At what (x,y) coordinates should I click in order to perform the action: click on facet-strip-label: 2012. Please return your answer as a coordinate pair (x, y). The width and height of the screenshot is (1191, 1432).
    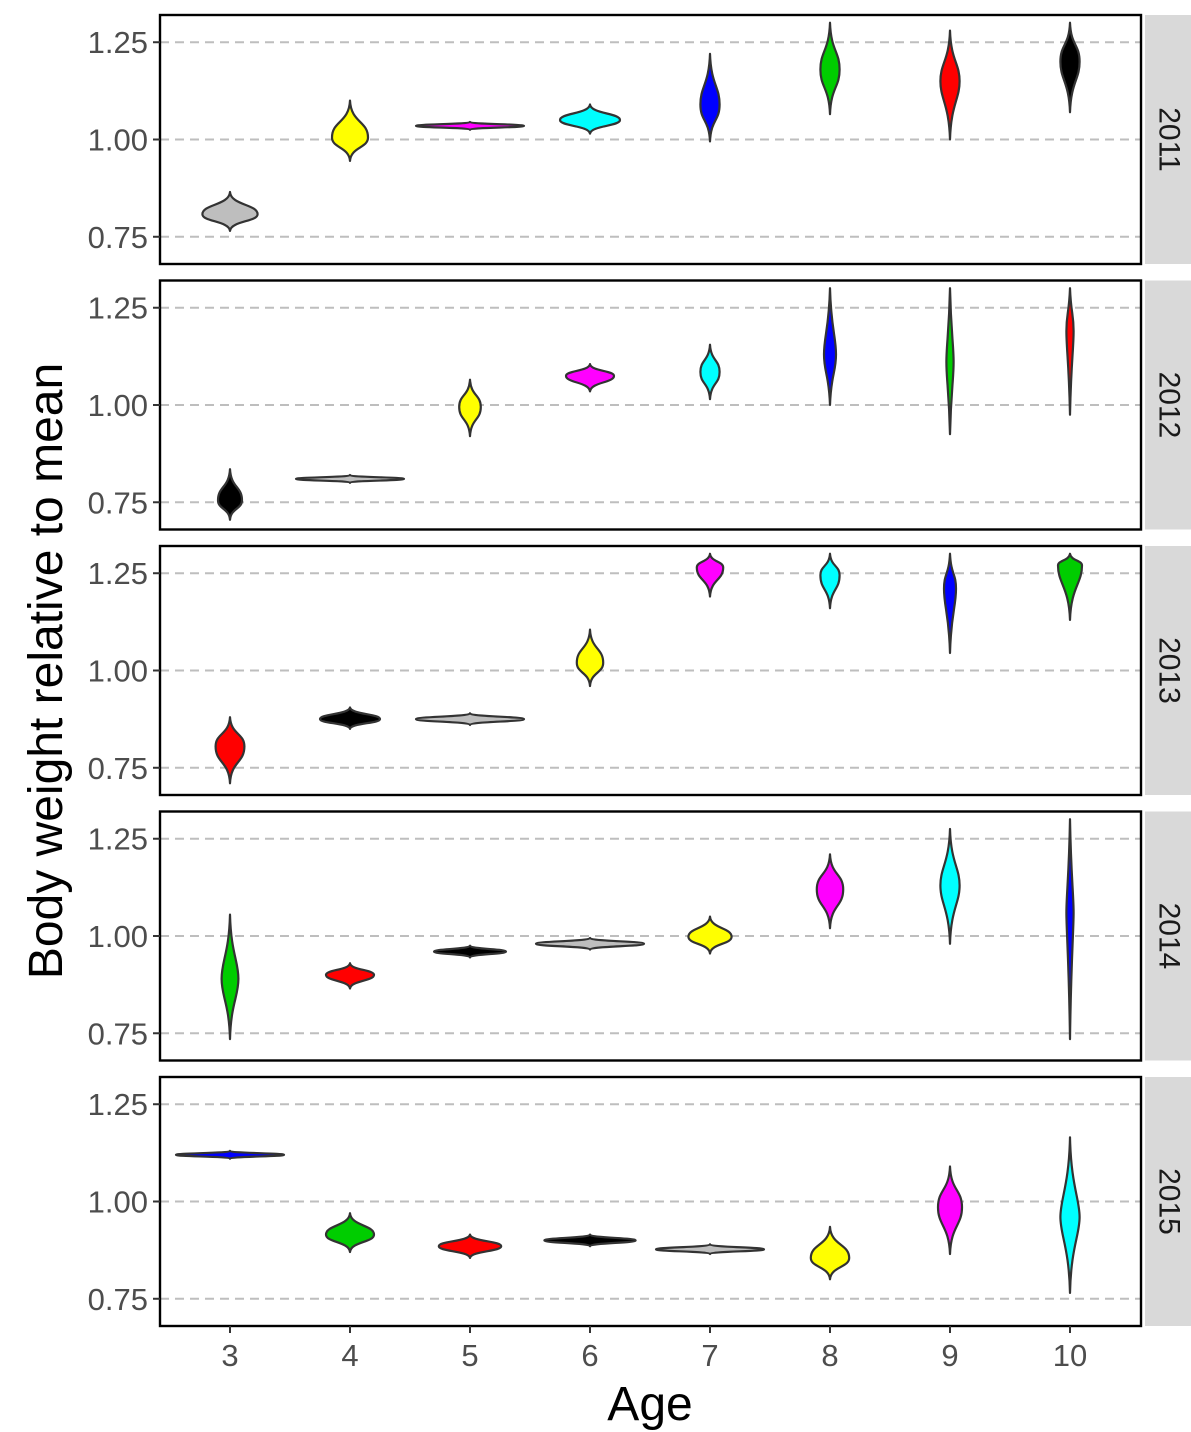
    Looking at the image, I should click on (1169, 405).